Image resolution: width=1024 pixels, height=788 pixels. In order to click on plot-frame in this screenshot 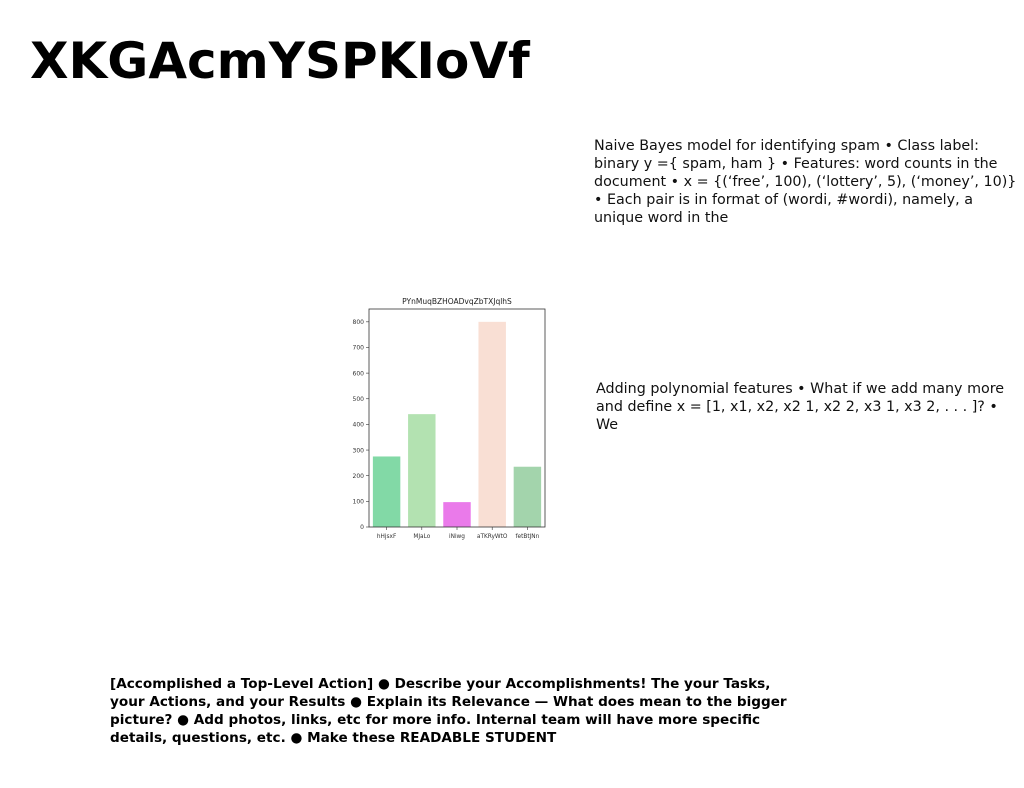, I will do `click(457, 418)`.